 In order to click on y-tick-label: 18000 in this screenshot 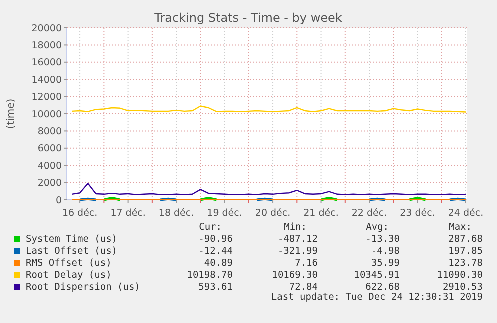, I will do `click(47, 46)`.